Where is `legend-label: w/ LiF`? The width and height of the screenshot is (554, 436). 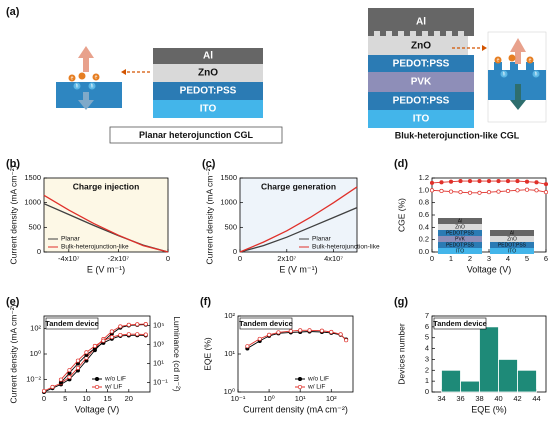 legend-label: w/ LiF is located at coordinates (113, 387).